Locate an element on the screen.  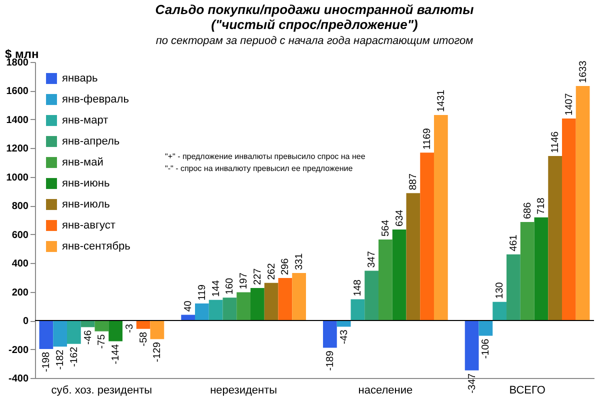
y-tick-label: 200 is located at coordinates (20, 292).